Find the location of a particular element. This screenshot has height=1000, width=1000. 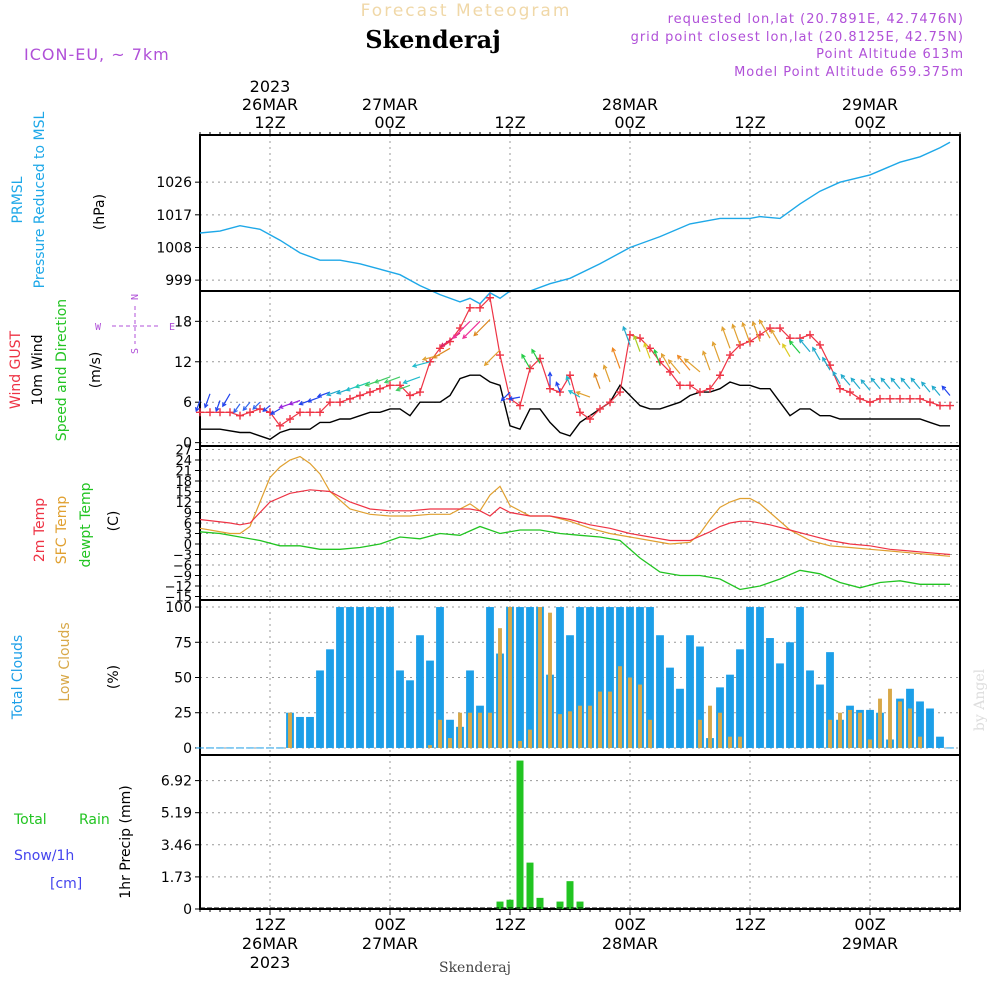

wind-label-speed-dir: Speed and Direction is located at coordinates (62, 370).